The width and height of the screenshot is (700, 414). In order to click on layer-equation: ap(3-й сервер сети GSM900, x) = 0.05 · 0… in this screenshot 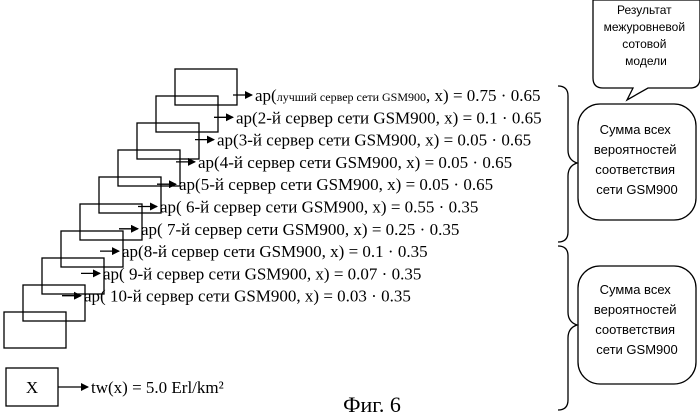, I will do `click(374, 140)`.